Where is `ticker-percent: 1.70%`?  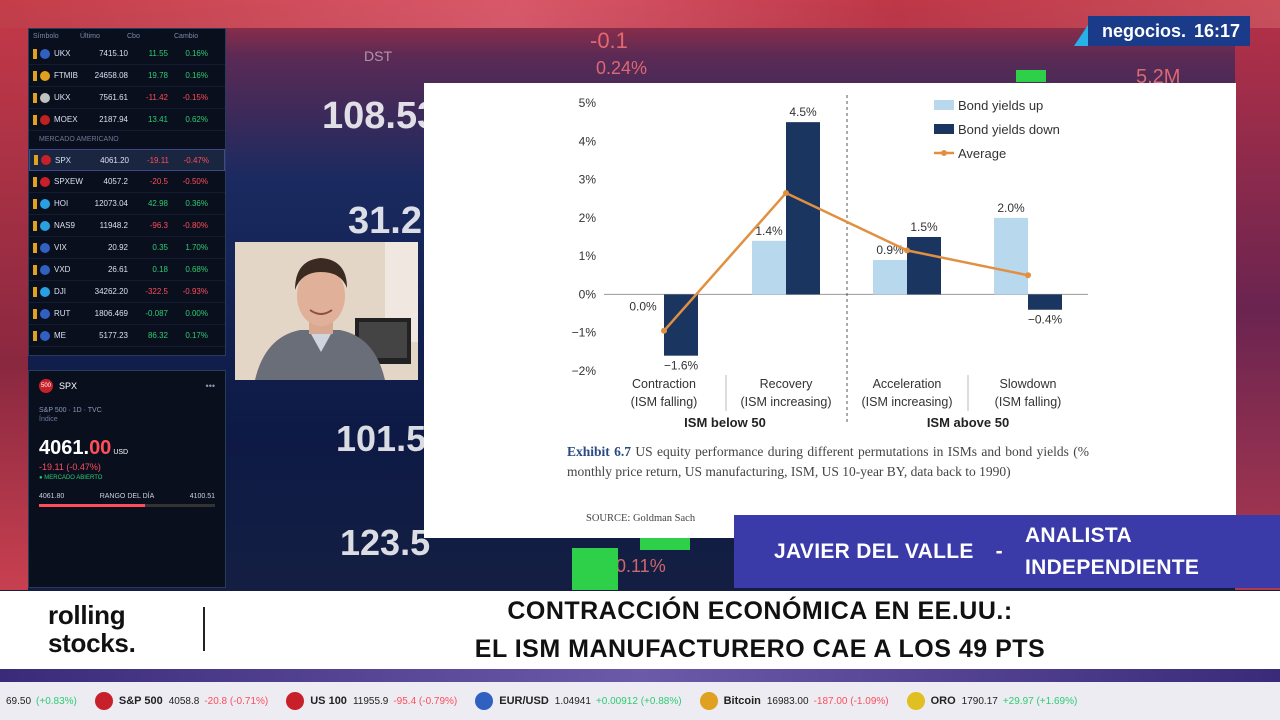
ticker-percent: 1.70% is located at coordinates (196, 247).